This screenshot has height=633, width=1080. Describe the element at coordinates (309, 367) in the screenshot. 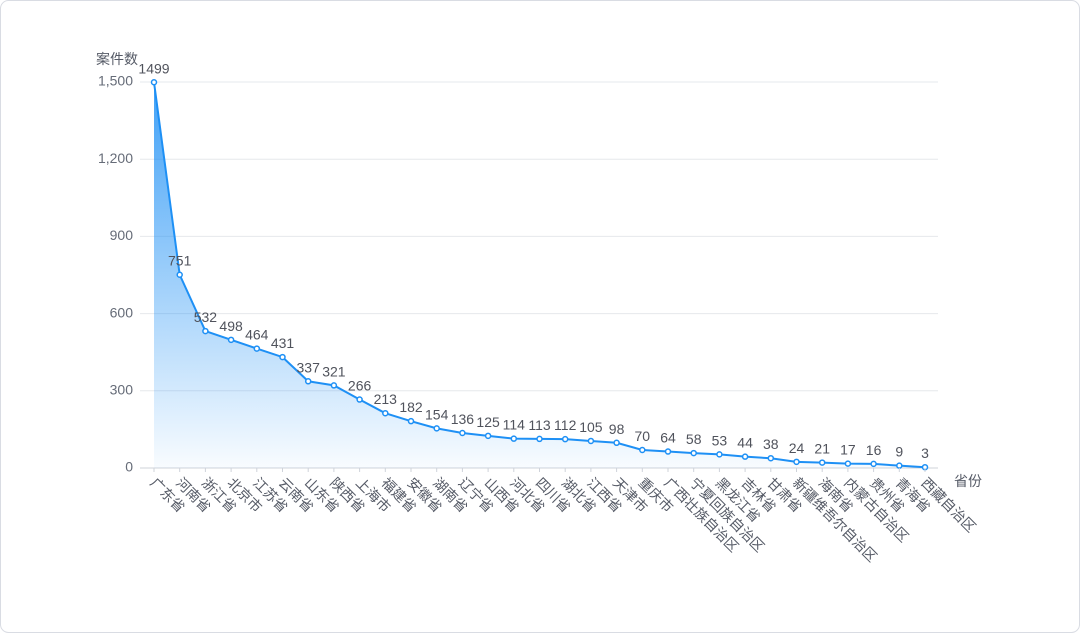

I see `value-label: 337` at that location.